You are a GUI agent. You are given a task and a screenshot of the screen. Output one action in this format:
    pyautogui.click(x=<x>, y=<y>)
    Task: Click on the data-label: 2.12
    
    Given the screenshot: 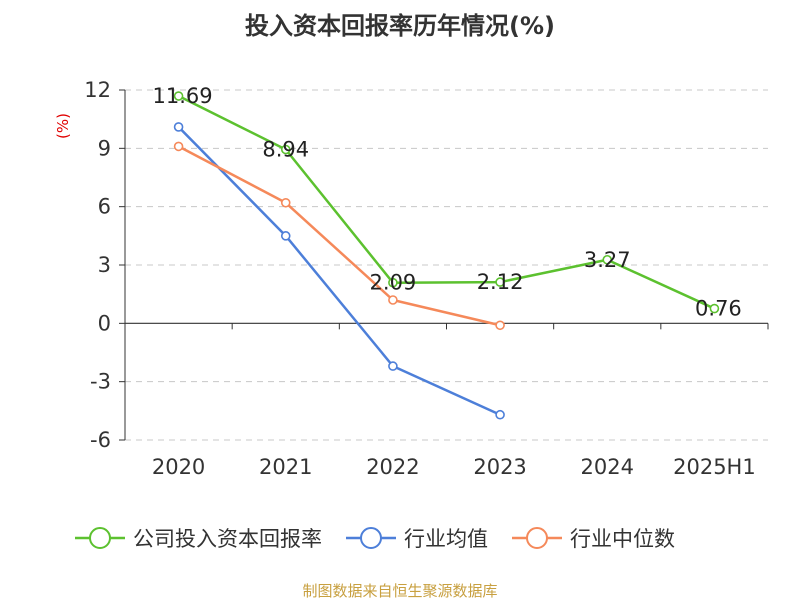 What is the action you would take?
    pyautogui.click(x=500, y=282)
    